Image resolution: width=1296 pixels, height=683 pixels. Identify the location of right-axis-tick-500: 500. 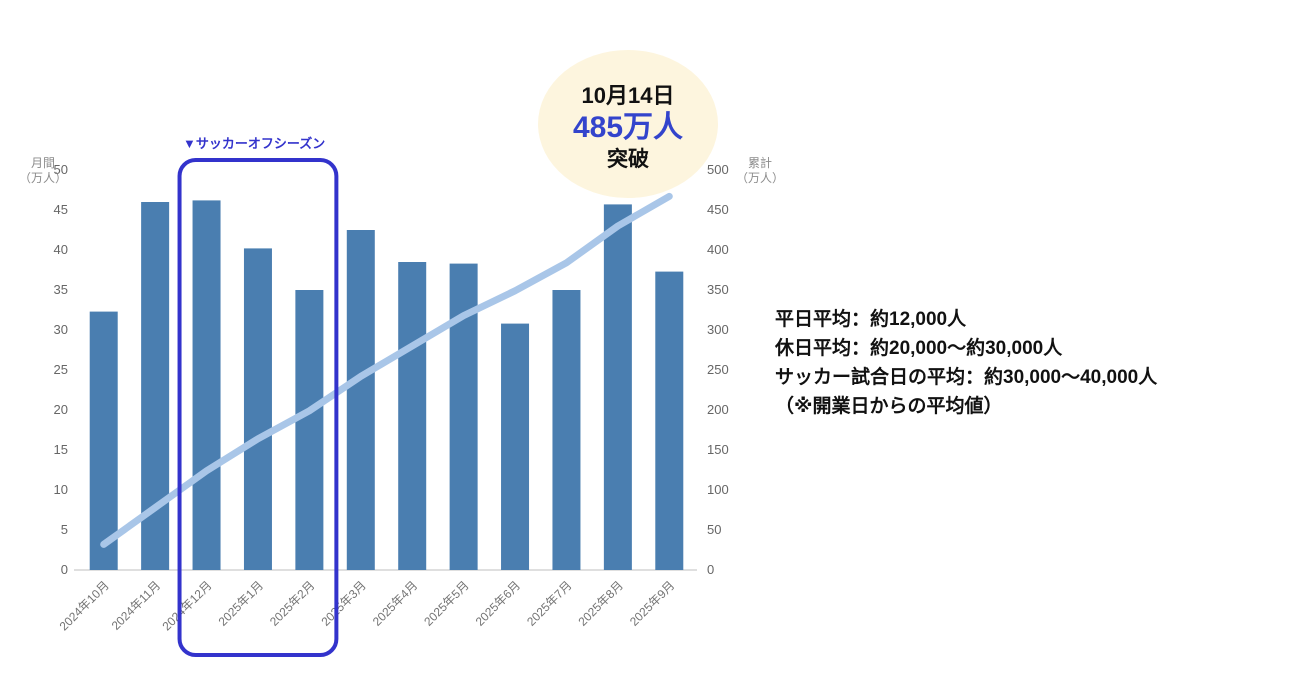
(718, 169).